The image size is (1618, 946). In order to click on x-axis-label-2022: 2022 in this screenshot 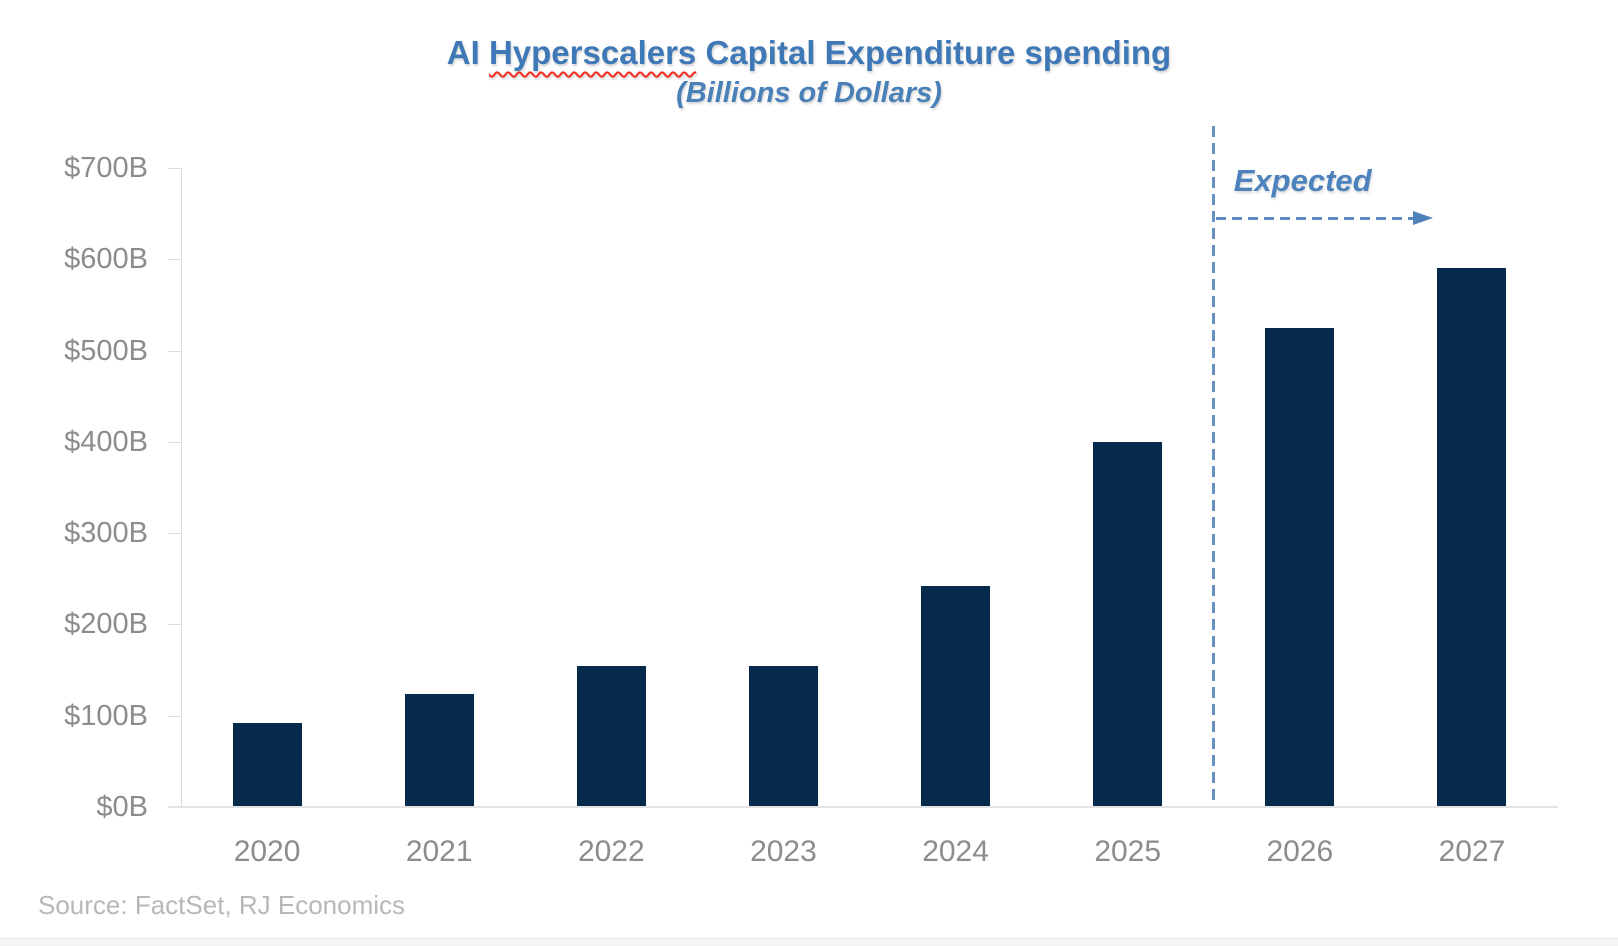, I will do `click(611, 851)`.